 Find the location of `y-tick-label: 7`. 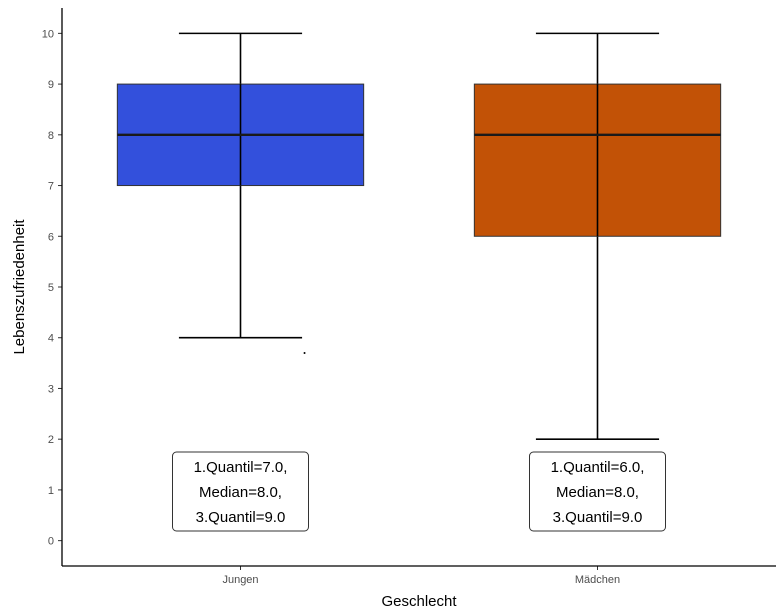

y-tick-label: 7 is located at coordinates (51, 187).